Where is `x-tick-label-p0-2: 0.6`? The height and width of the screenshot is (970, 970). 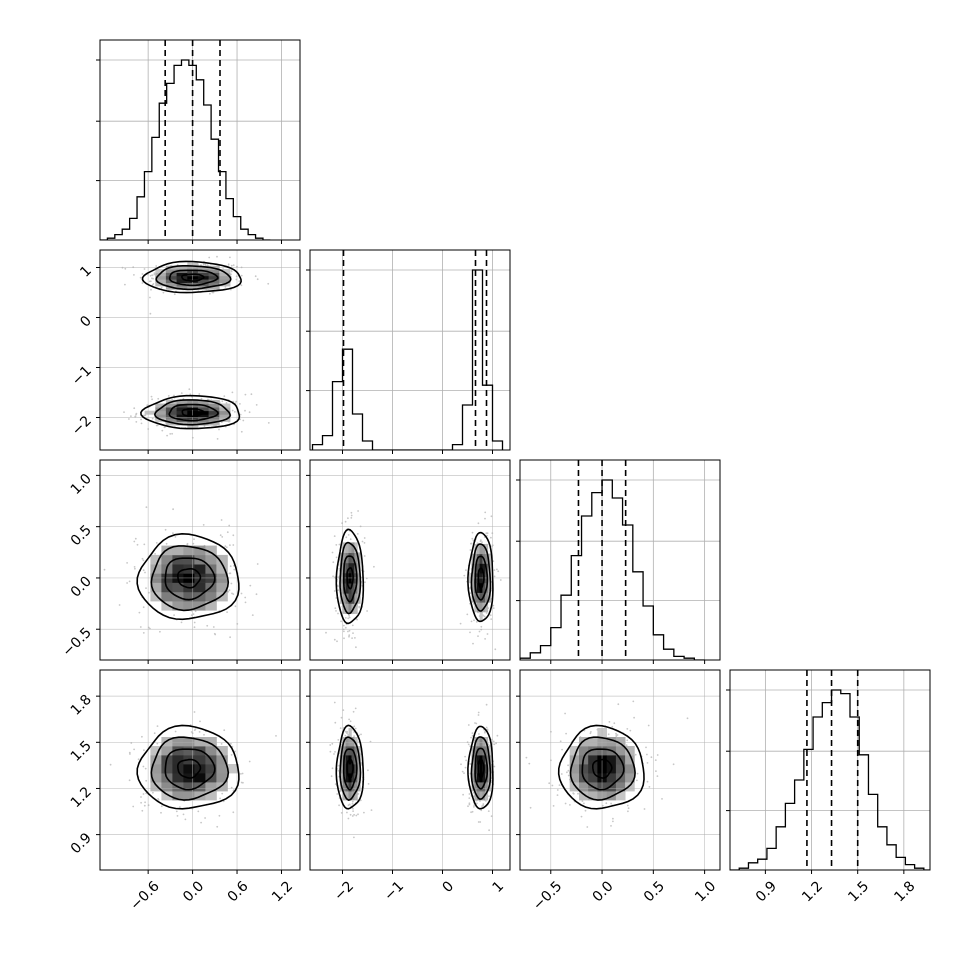
x-tick-label-p0-2: 0.6 is located at coordinates (238, 891).